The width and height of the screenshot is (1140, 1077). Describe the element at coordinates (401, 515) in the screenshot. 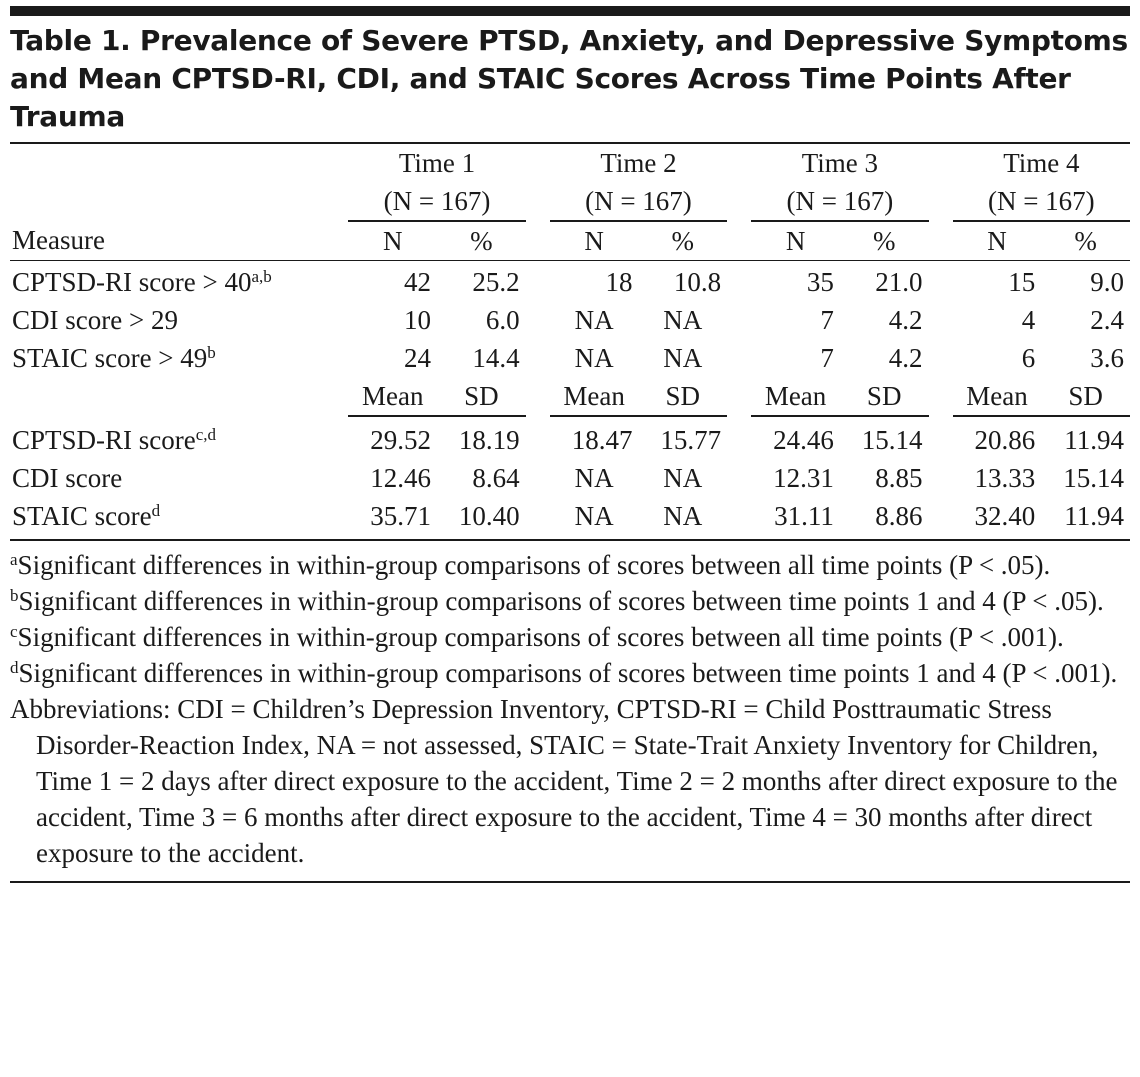

I see `table-cell: 35.71` at that location.